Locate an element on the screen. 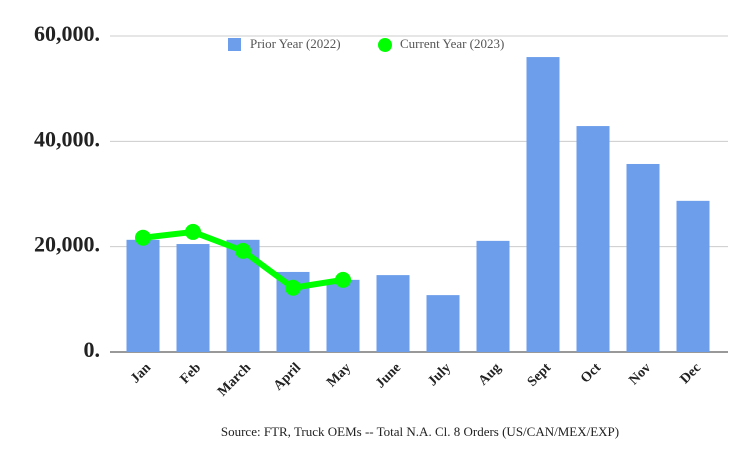 This screenshot has height=463, width=750. x-tick-label: Sept is located at coordinates (540, 375).